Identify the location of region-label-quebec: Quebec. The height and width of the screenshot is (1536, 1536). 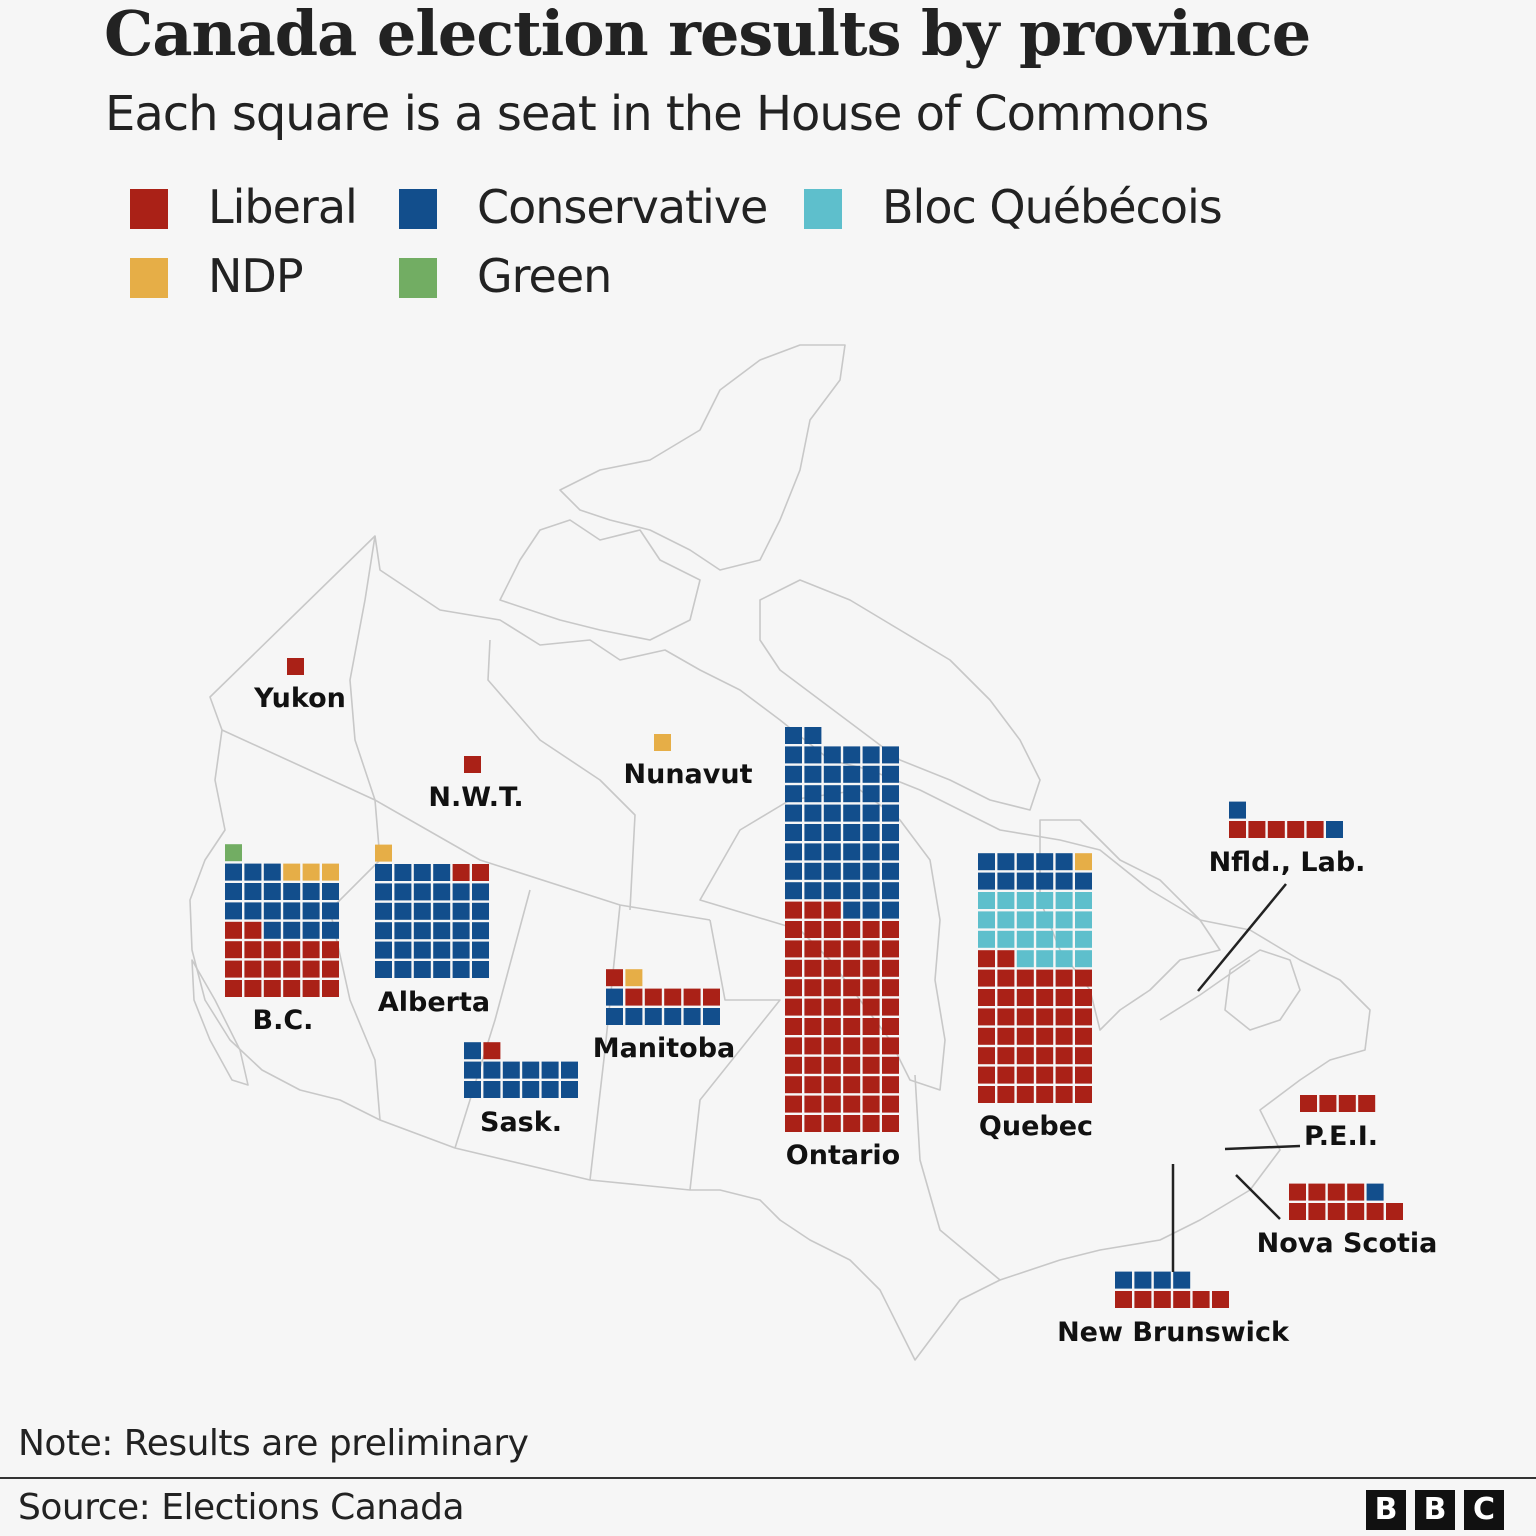
(1036, 1126).